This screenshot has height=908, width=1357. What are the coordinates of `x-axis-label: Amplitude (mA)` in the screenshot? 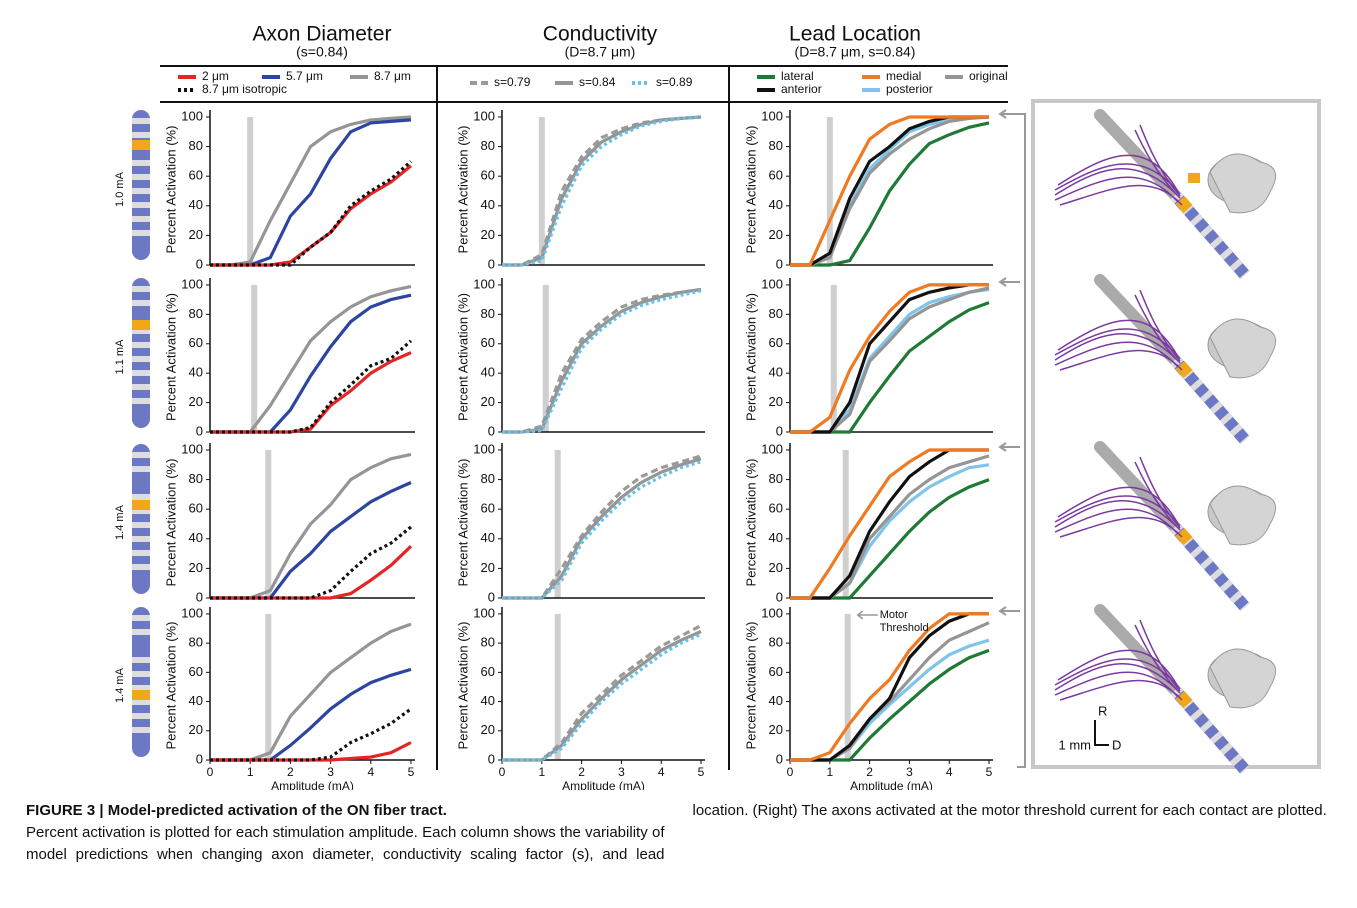 It's located at (312, 784).